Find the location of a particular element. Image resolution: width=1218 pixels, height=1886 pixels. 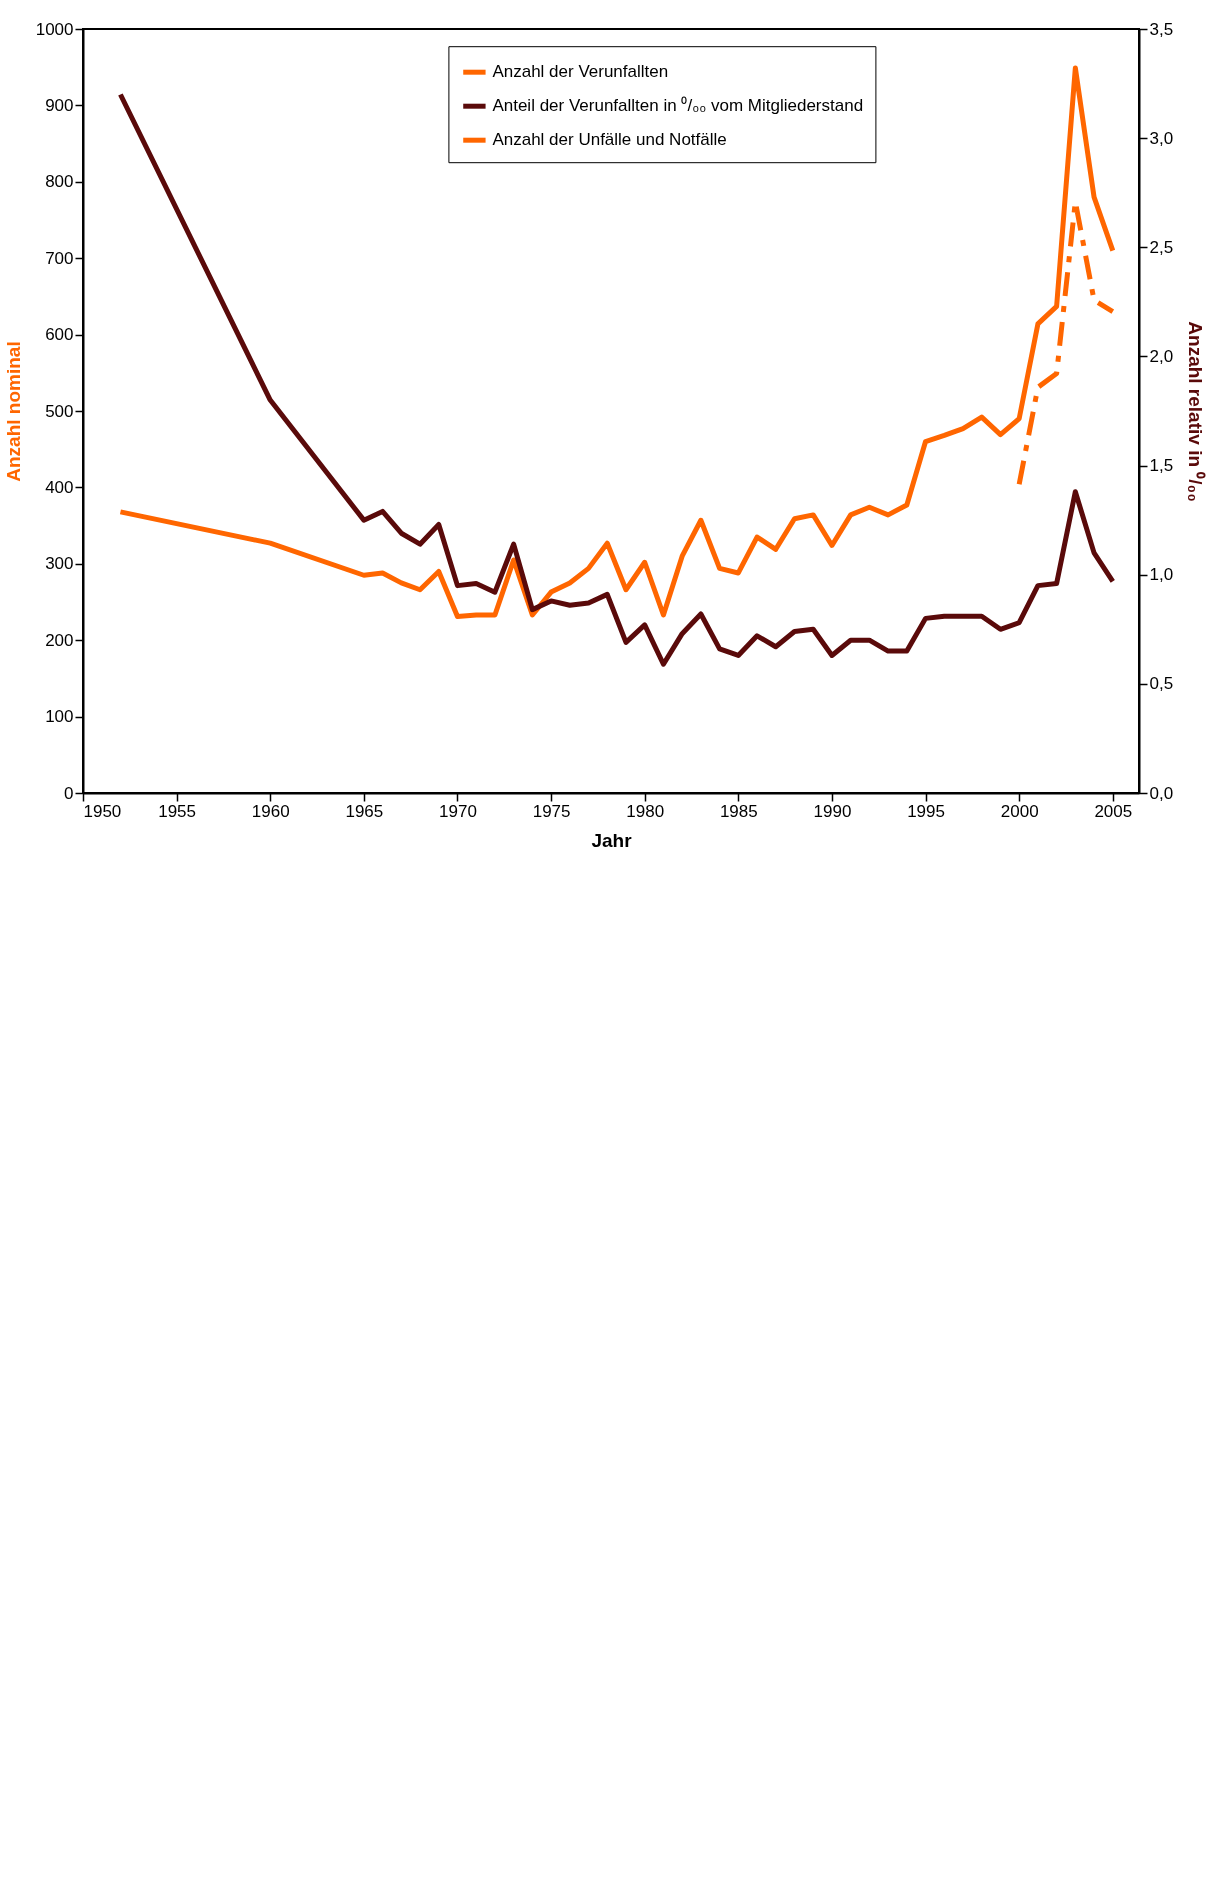

y2-tick-label: 1,0 is located at coordinates (1161, 575).